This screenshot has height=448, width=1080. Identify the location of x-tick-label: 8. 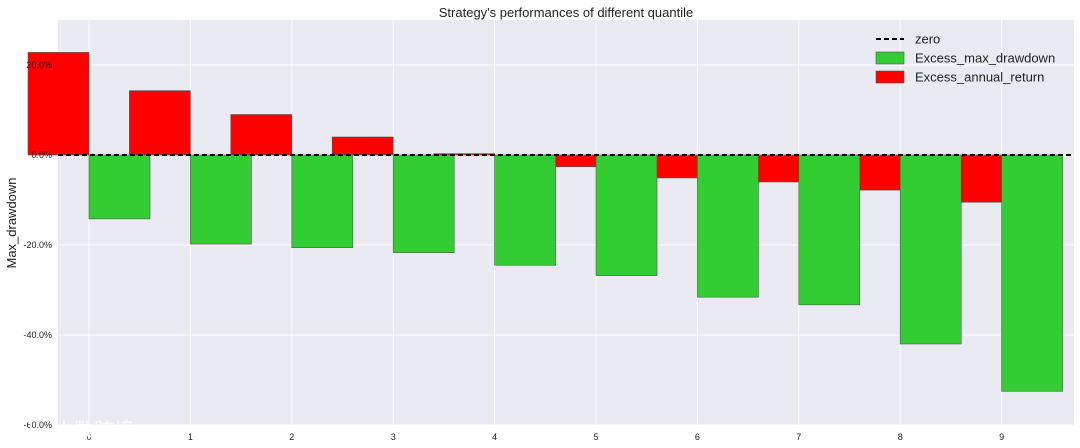
(900, 437).